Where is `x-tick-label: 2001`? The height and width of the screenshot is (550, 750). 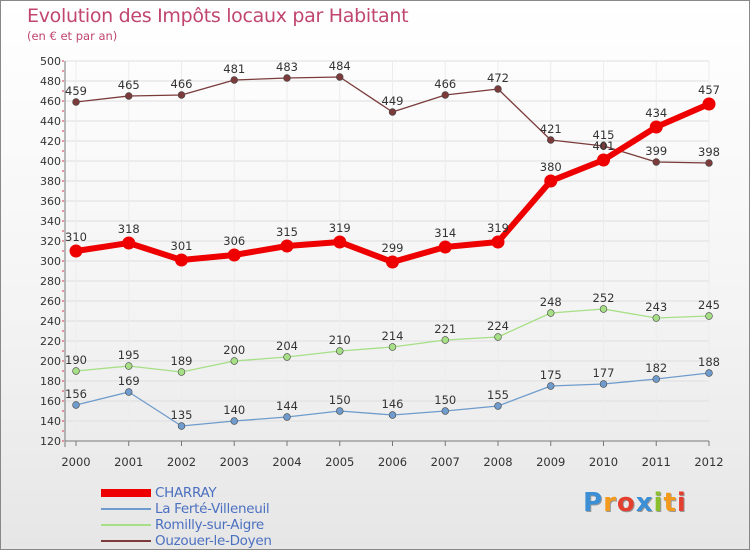
x-tick-label: 2001 is located at coordinates (128, 462).